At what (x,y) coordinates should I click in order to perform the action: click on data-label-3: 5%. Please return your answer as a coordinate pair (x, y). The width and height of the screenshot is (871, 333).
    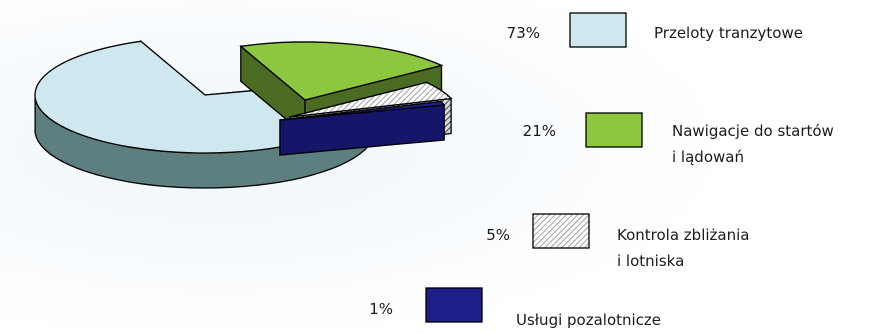
    Looking at the image, I should click on (498, 235).